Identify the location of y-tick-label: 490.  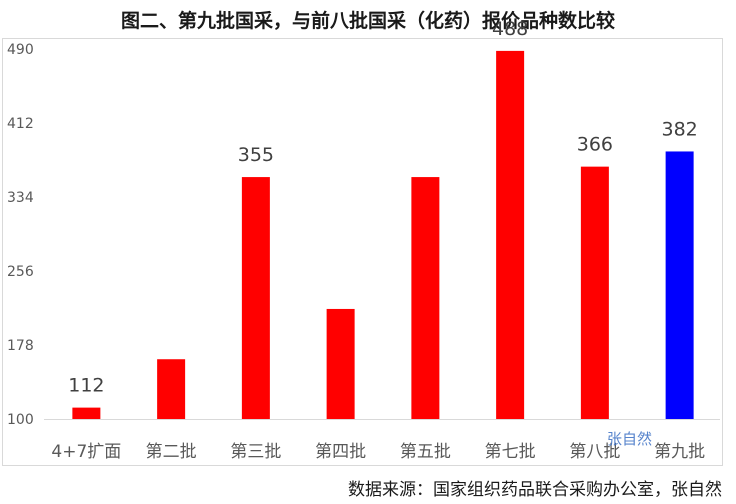
(20, 50).